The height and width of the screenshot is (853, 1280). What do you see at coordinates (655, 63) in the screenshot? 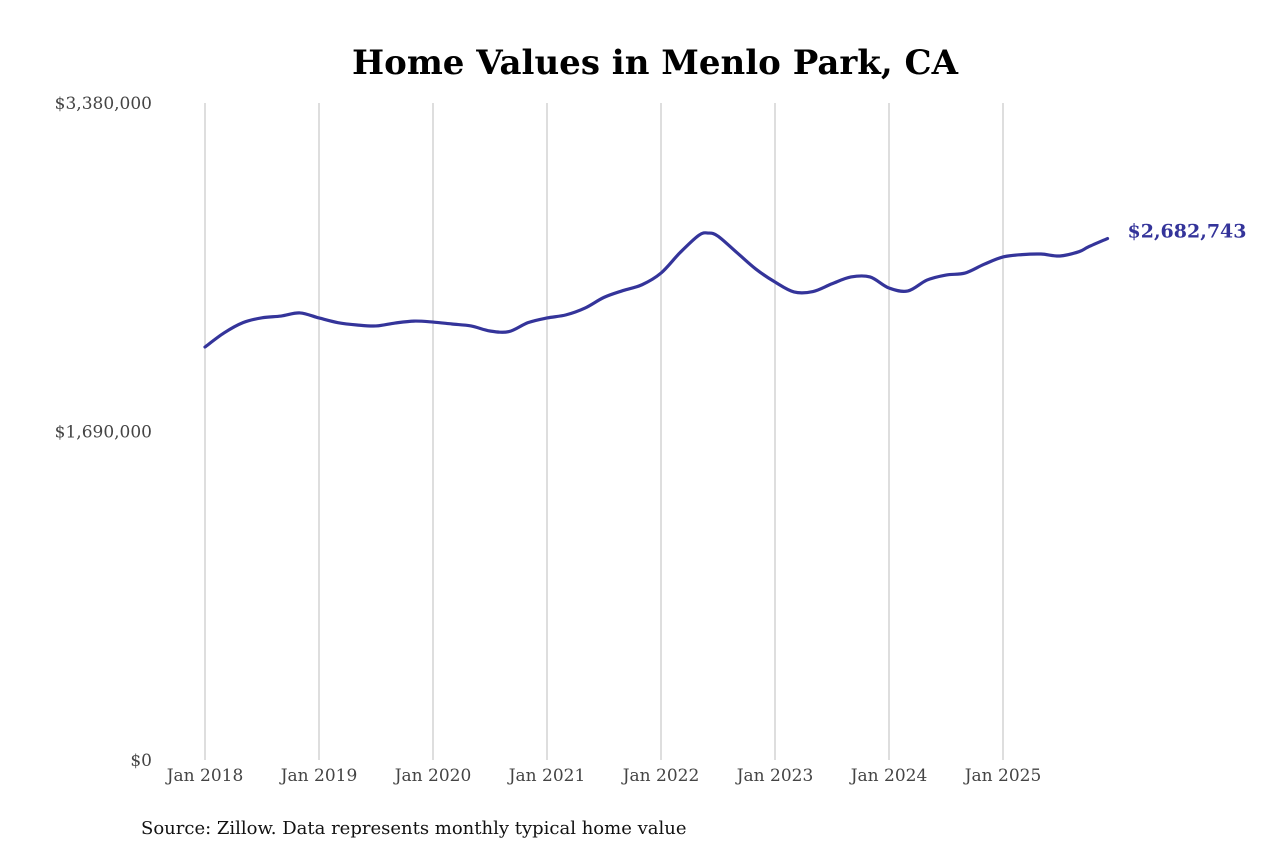
I see `chart-title: Home Values in Menlo Park, CA` at bounding box center [655, 63].